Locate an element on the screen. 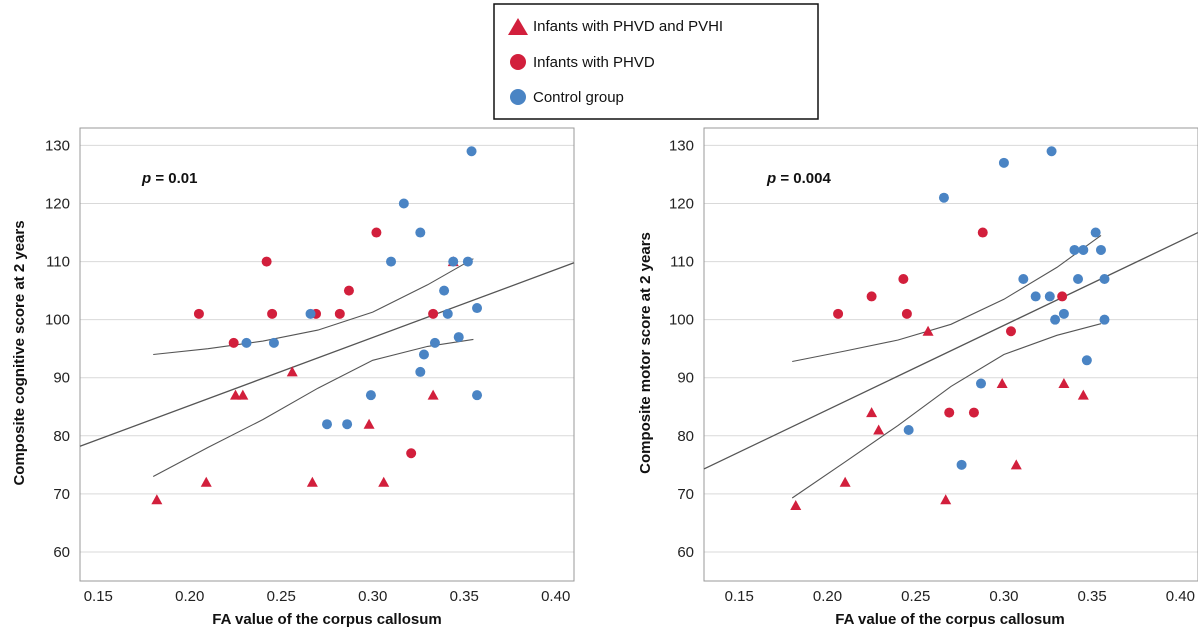 The height and width of the screenshot is (632, 1198). legend-box is located at coordinates (656, 61).